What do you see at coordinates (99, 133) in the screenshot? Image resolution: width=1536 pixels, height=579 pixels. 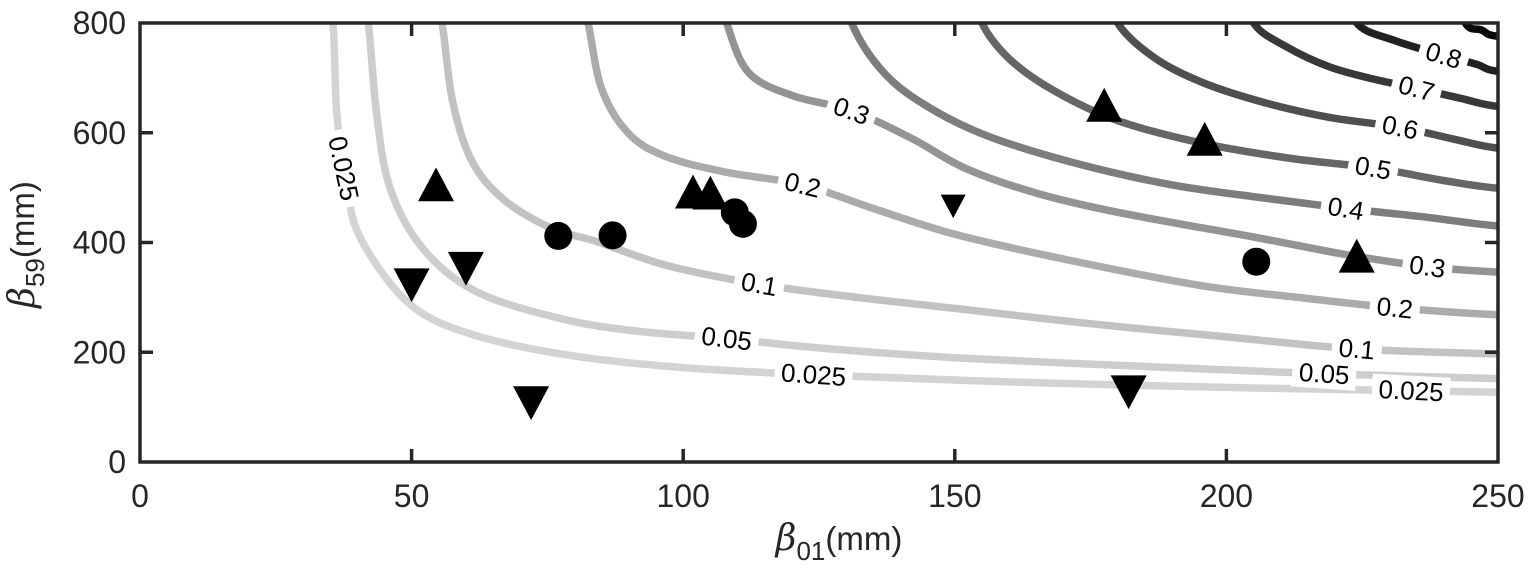 I see `y-tick-label: 600` at bounding box center [99, 133].